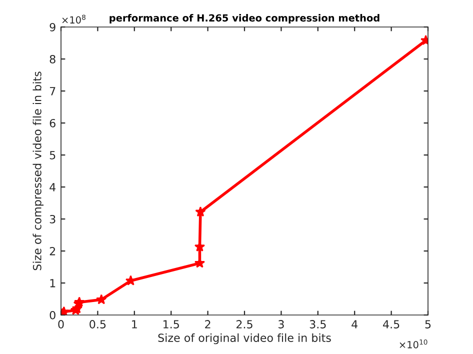 Image resolution: width=473 pixels, height=354 pixels. What do you see at coordinates (53, 283) in the screenshot?
I see `y-tick-label: 1` at bounding box center [53, 283].